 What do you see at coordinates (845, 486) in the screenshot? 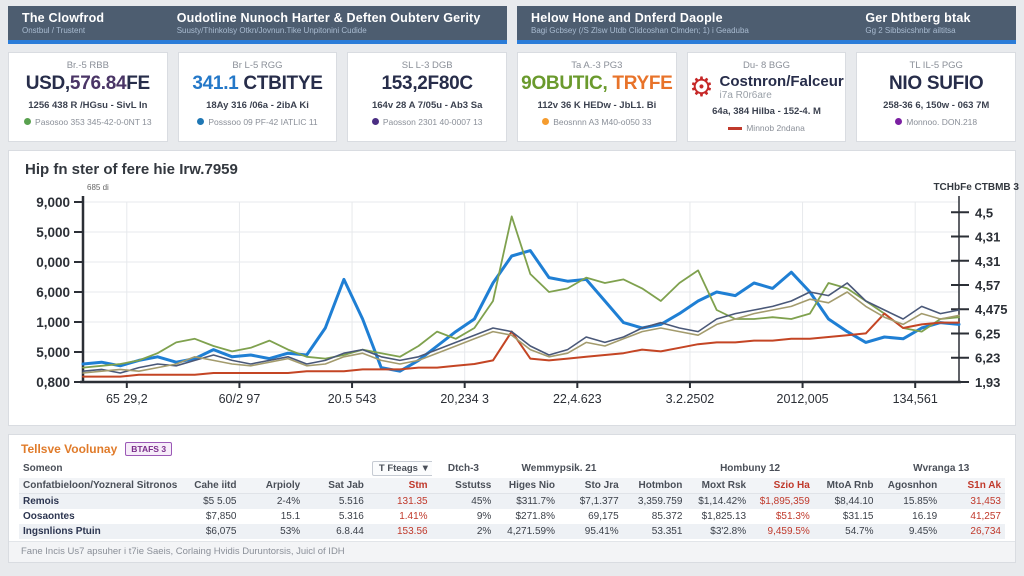
I see `column-header: MtoA Rnb` at bounding box center [845, 486].